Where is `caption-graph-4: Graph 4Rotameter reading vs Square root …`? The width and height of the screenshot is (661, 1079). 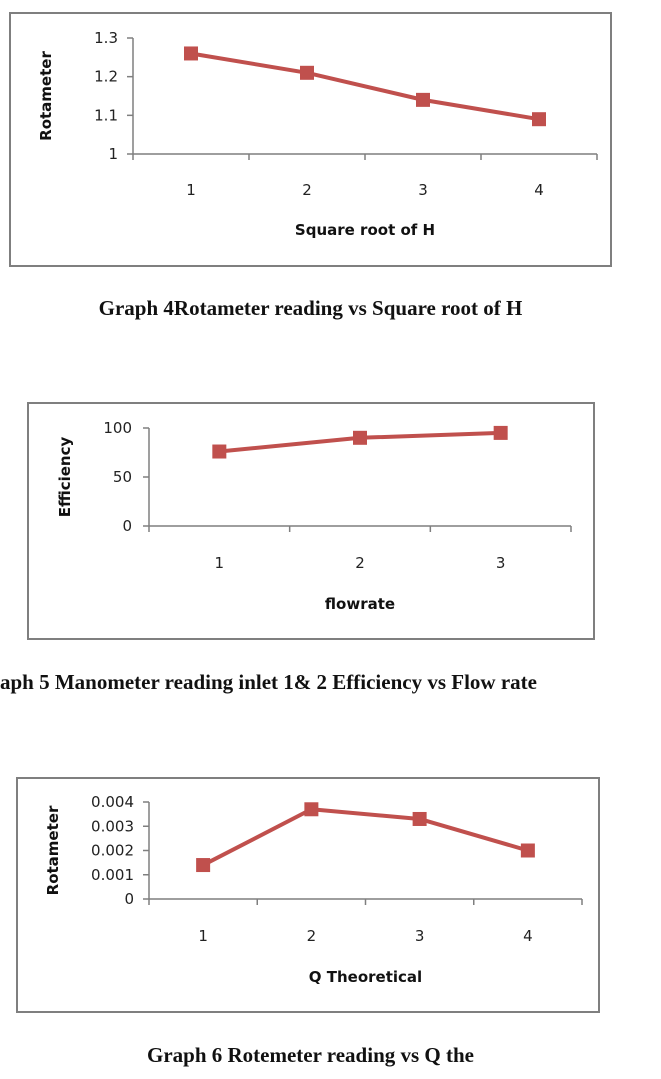
caption-graph-4: Graph 4Rotameter reading vs Square root … is located at coordinates (310, 308).